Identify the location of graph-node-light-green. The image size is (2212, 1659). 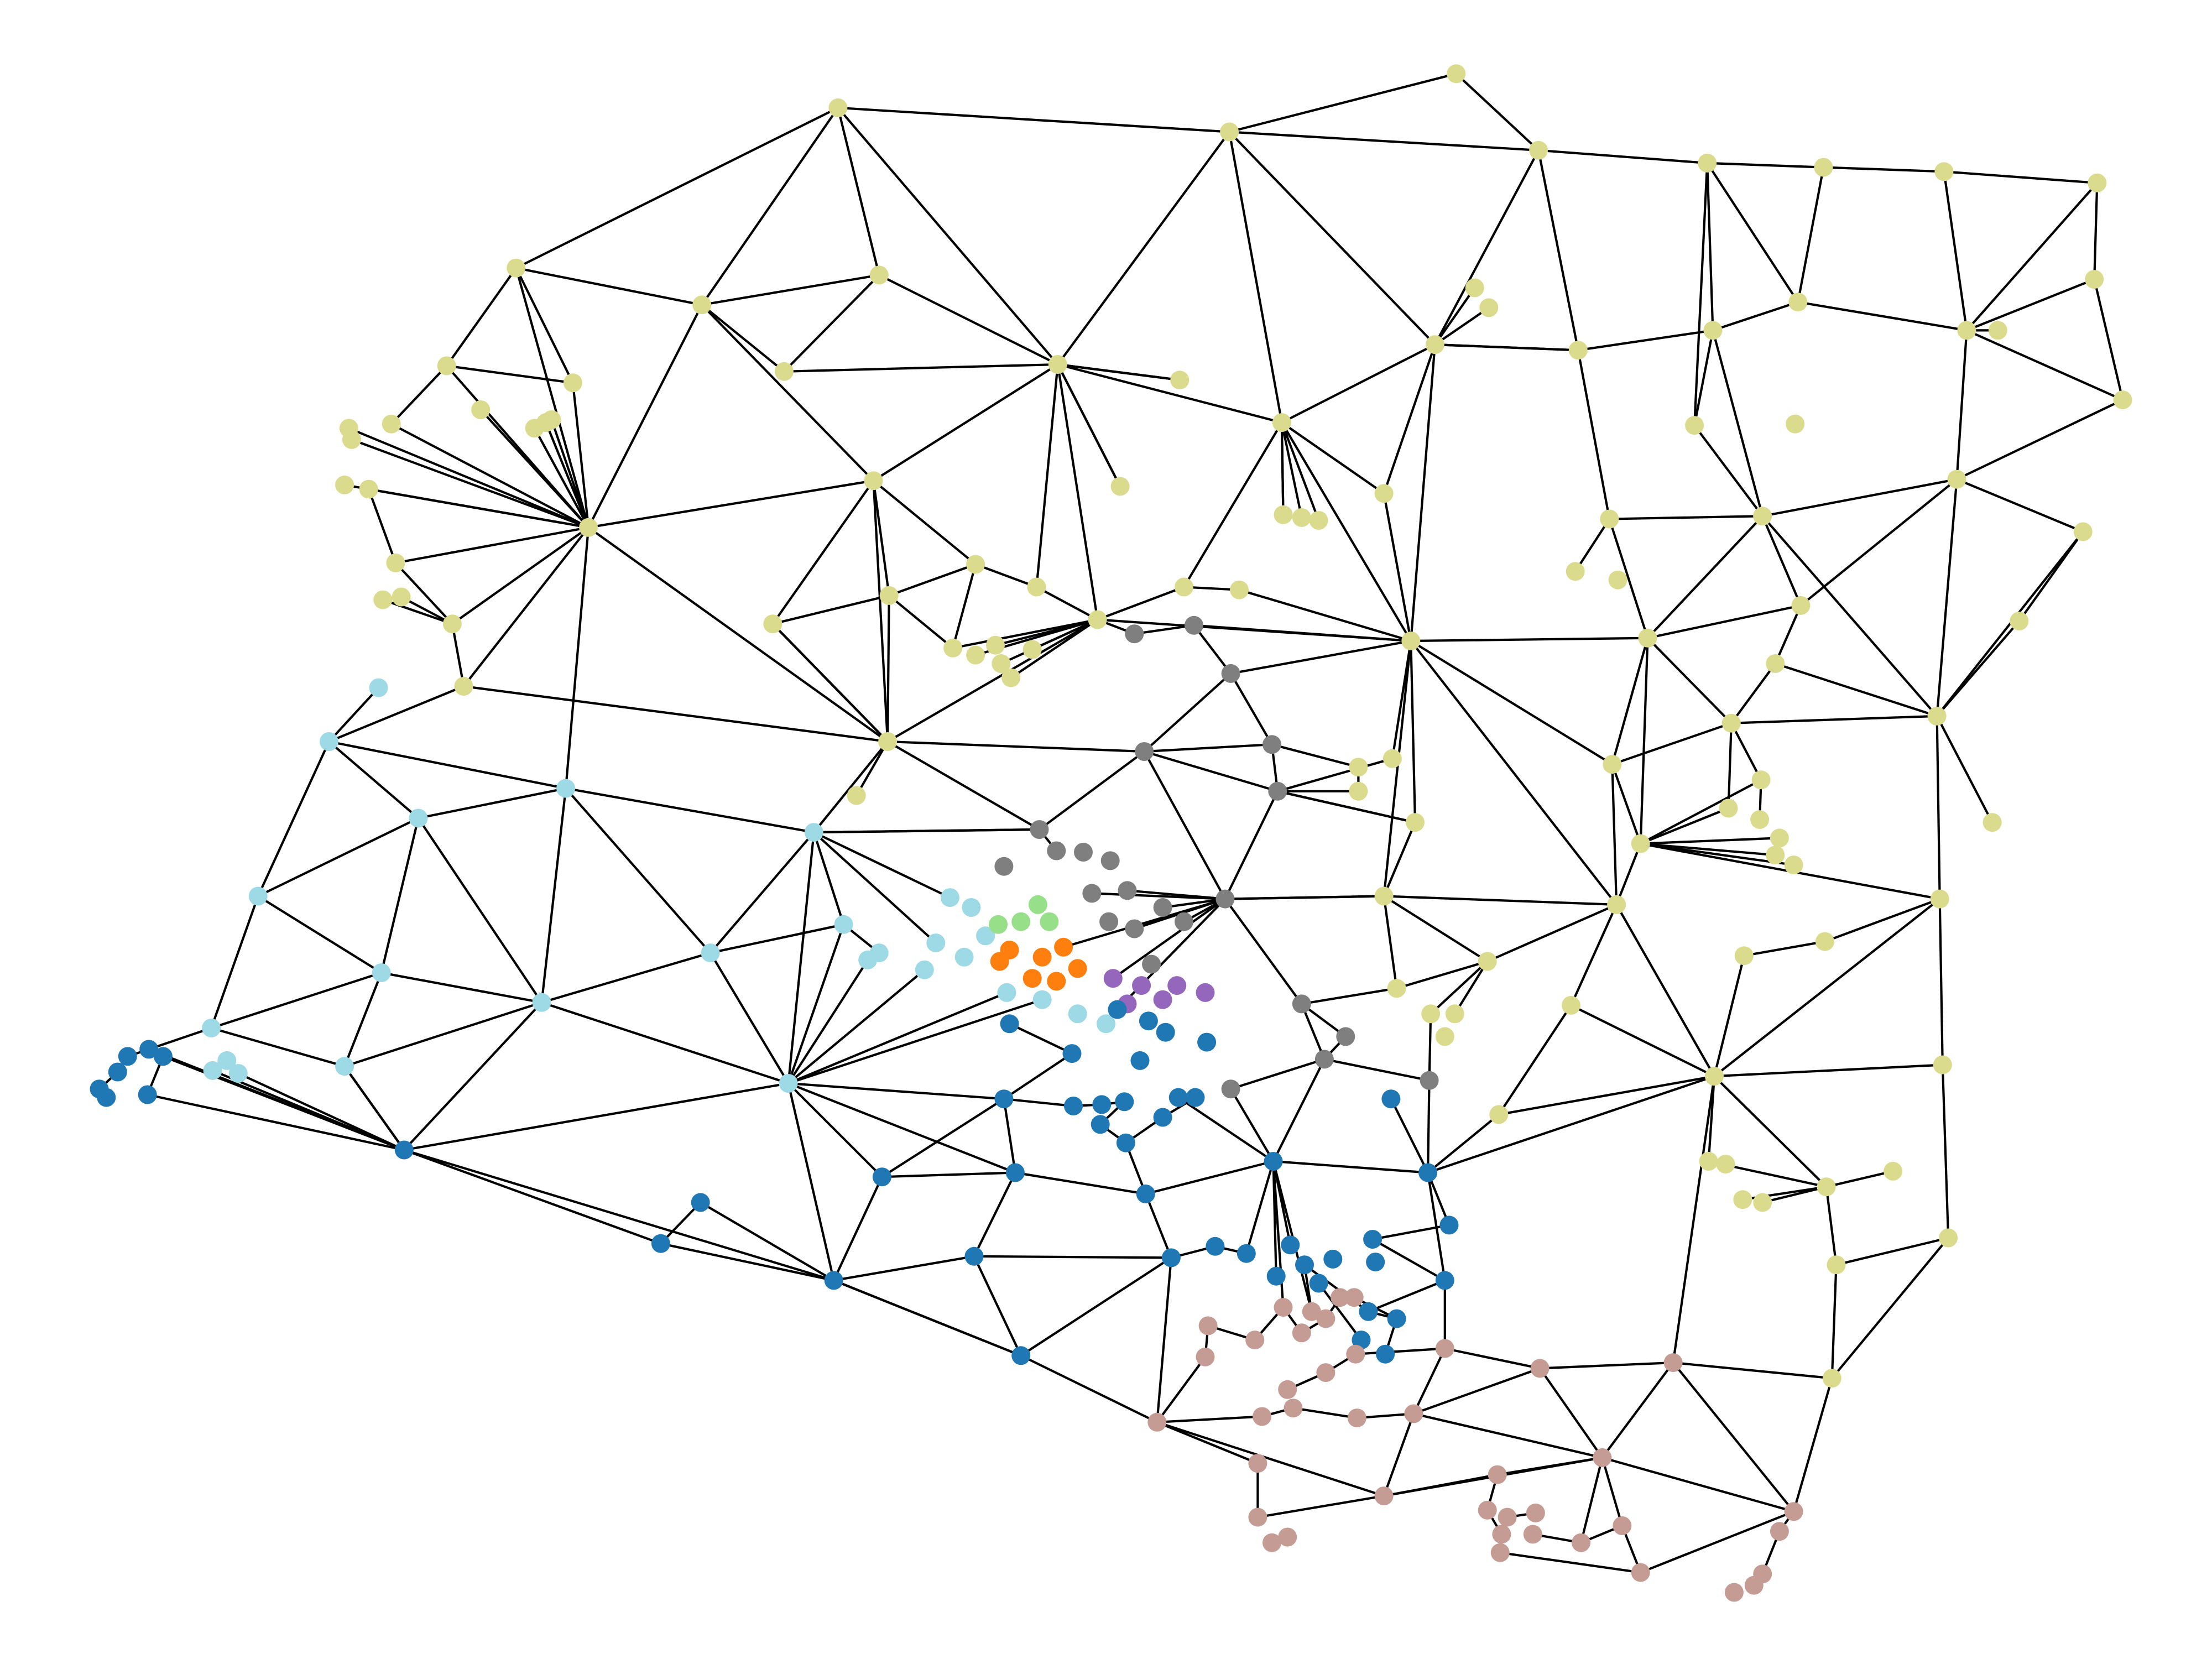
(999, 925).